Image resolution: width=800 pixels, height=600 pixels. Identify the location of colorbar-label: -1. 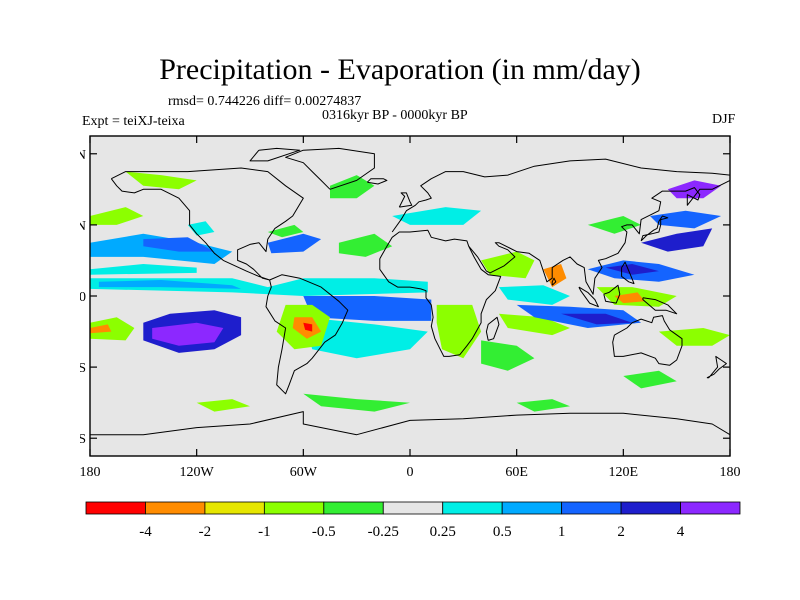
(264, 532).